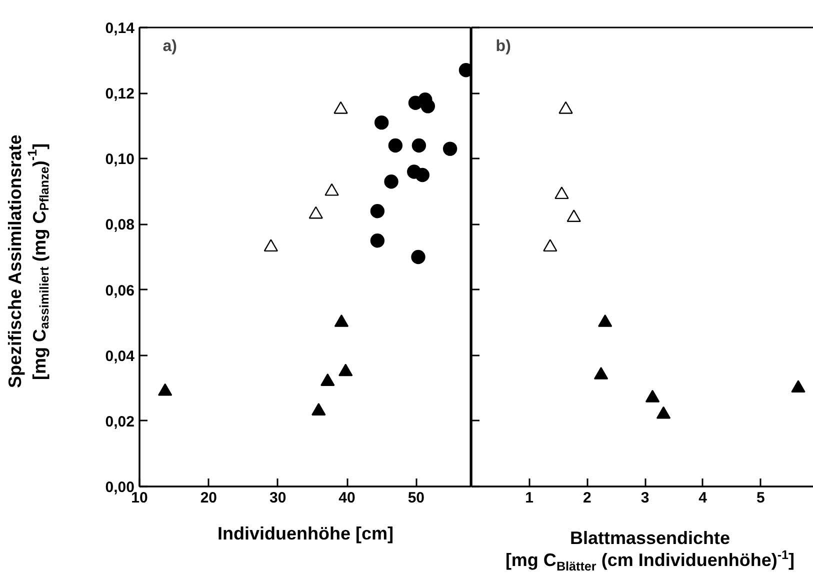 The height and width of the screenshot is (584, 813). I want to click on x-tick-label: 1, so click(529, 498).